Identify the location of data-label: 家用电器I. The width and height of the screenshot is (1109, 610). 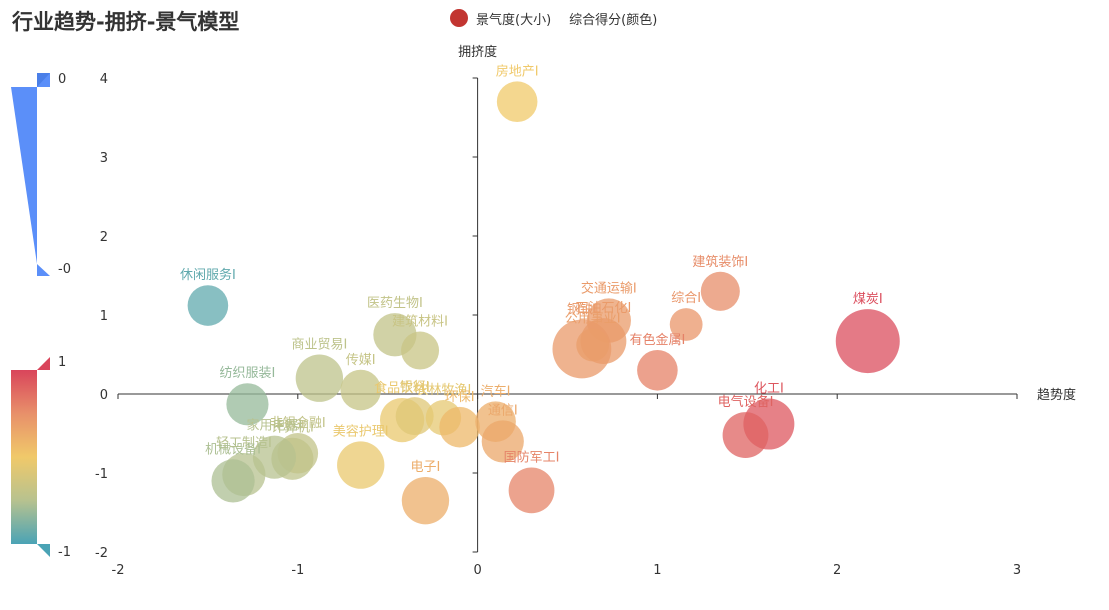
(275, 426).